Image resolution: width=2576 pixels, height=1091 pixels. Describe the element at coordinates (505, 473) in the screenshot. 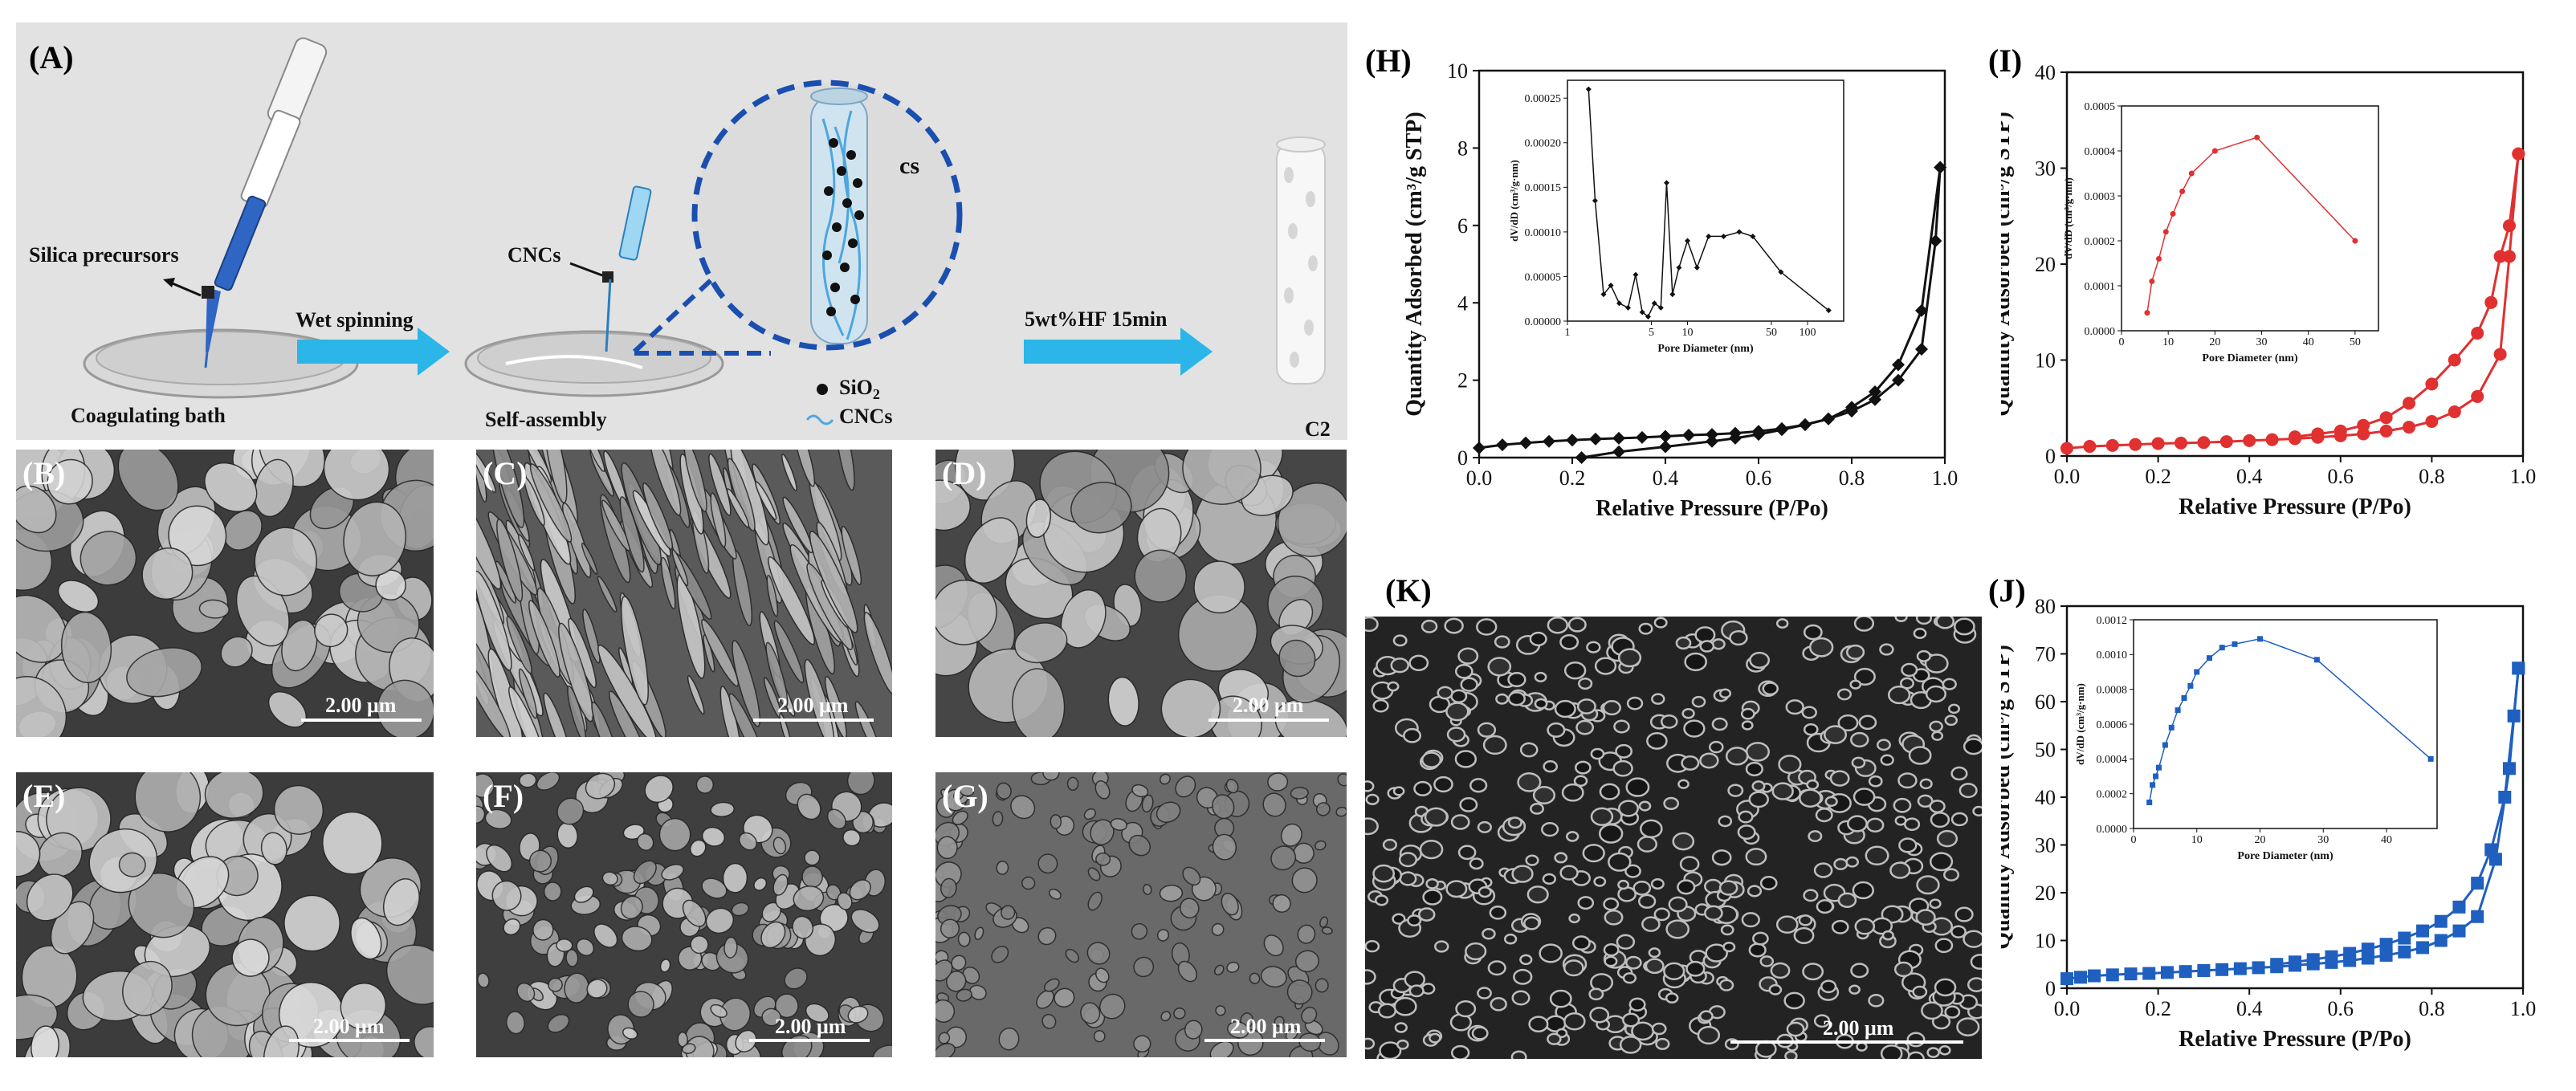

I see `panel-label-c: (C)` at that location.